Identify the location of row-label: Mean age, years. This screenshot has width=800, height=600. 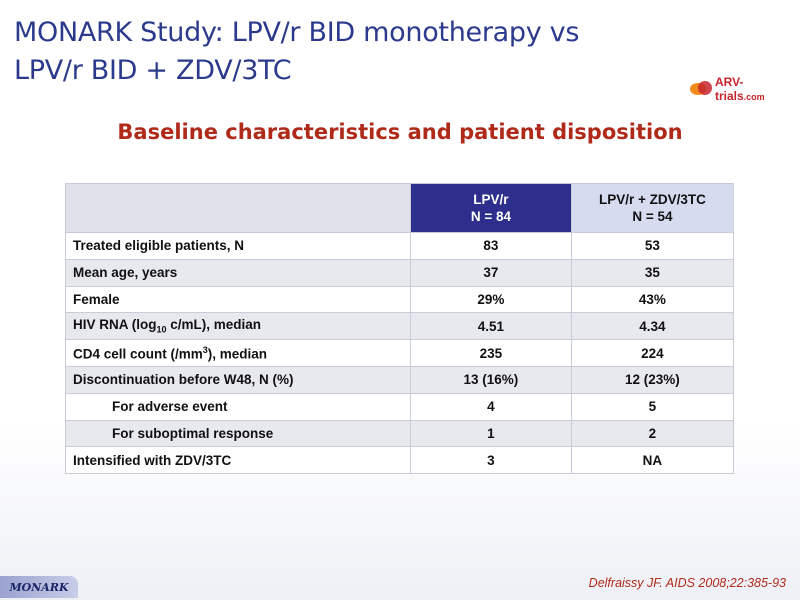
(238, 272).